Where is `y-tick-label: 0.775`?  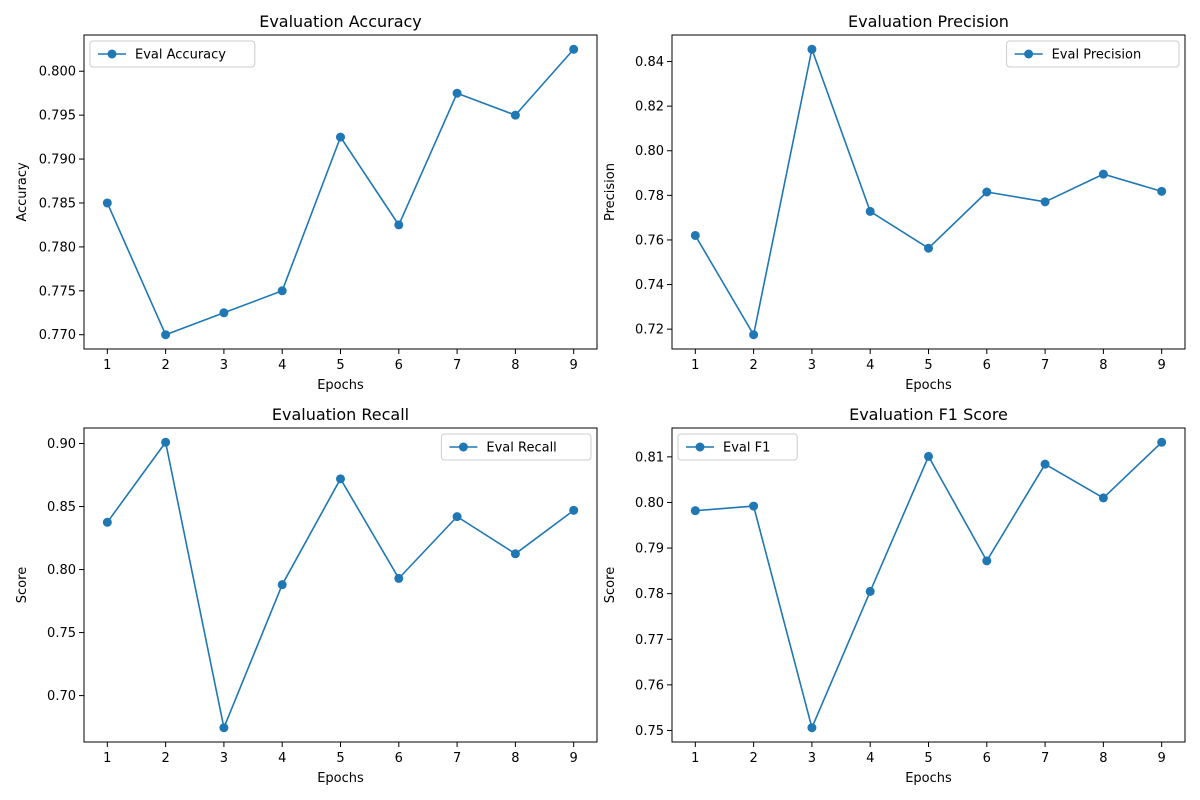
y-tick-label: 0.775 is located at coordinates (57, 291).